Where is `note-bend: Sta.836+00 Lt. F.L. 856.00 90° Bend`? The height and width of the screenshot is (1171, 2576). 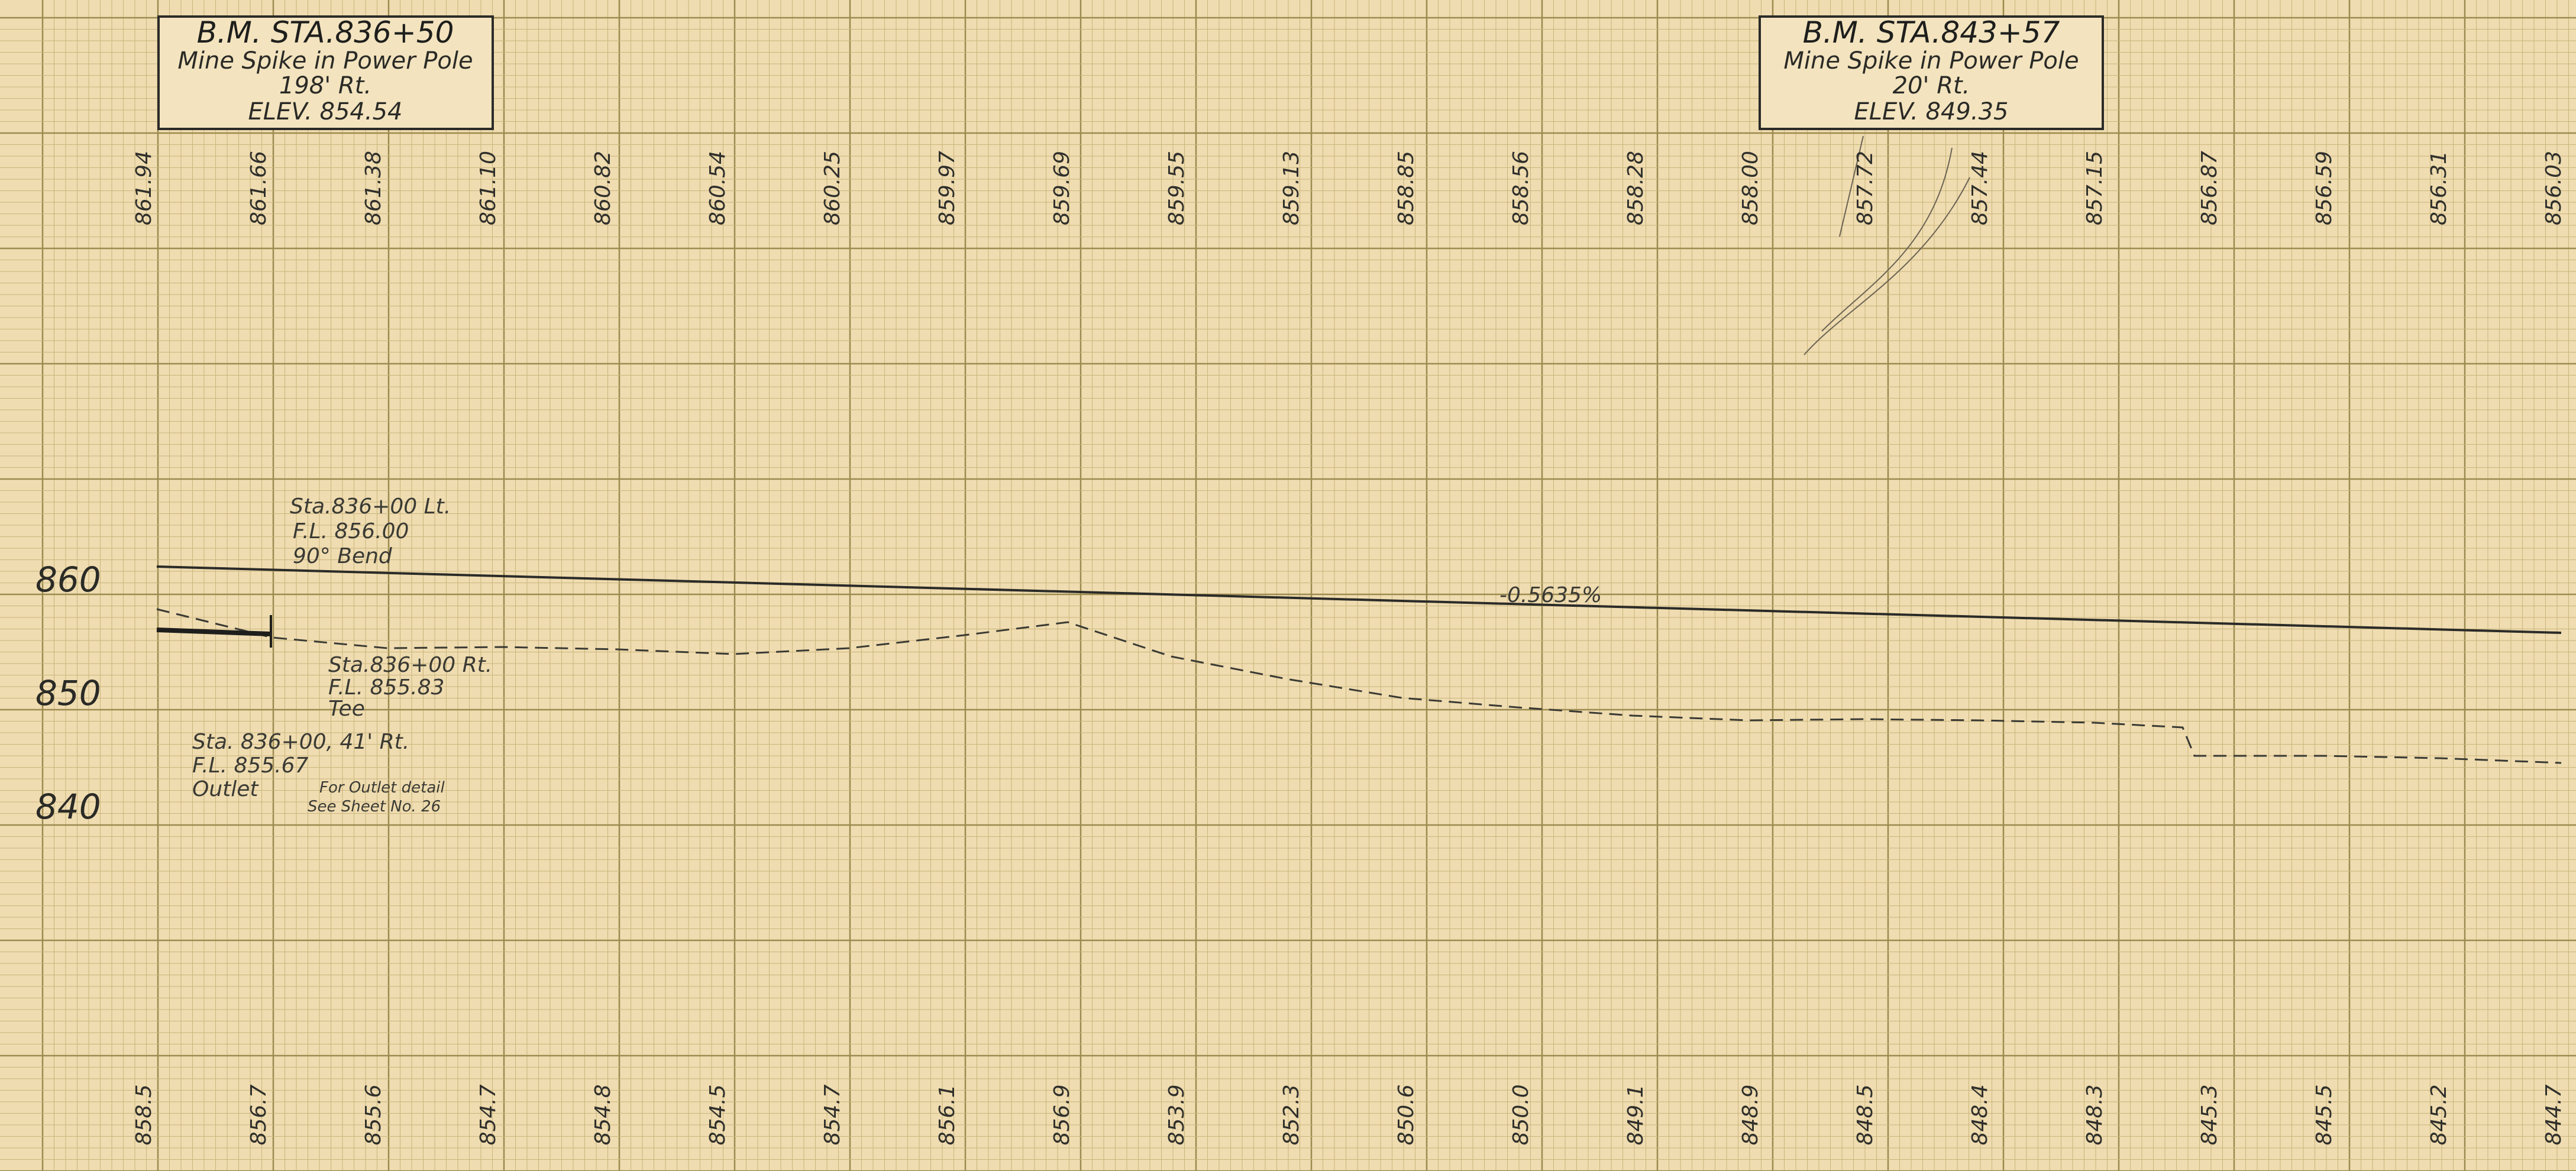
note-bend: Sta.836+00 Lt. F.L. 856.00 90° Bend is located at coordinates (370, 531).